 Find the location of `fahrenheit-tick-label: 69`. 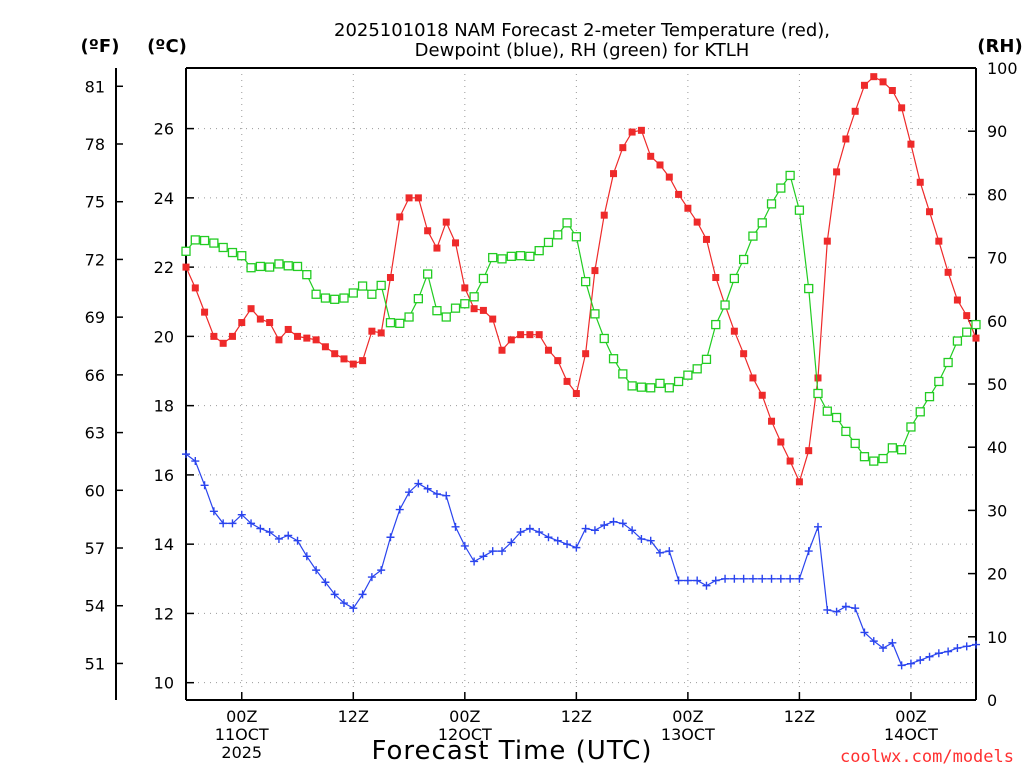

fahrenheit-tick-label: 69 is located at coordinates (95, 317).